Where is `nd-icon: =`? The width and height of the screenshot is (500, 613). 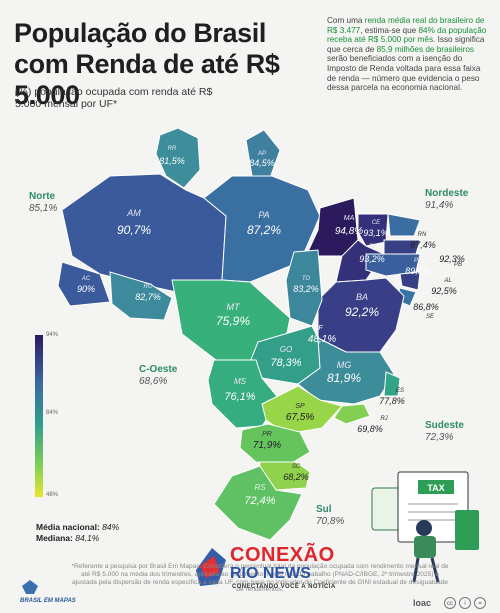 nd-icon: = is located at coordinates (480, 603).